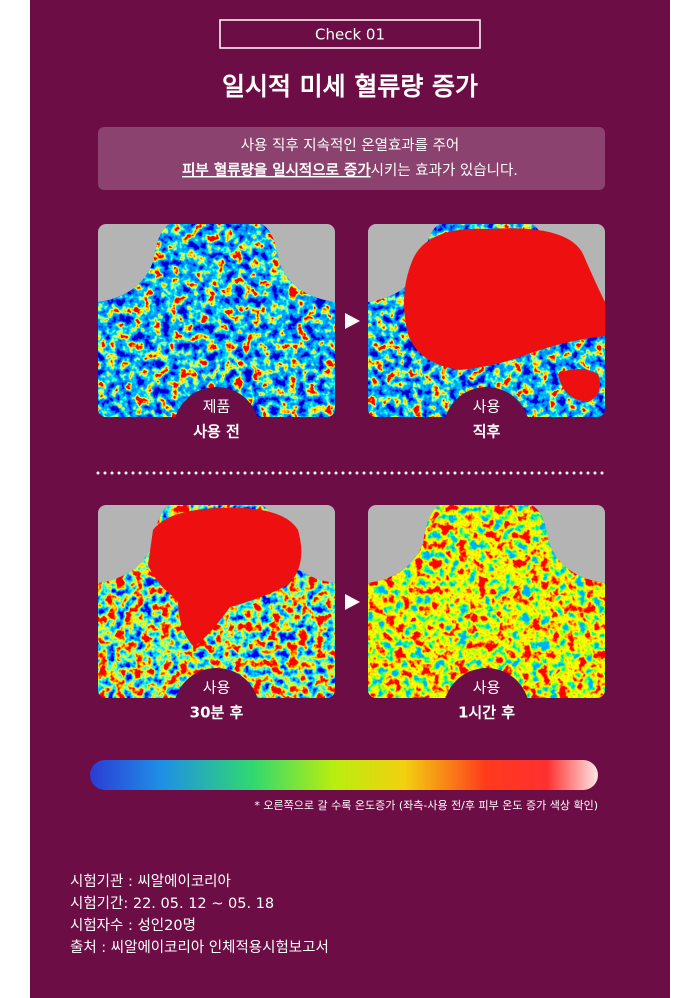  What do you see at coordinates (133, 925) in the screenshot?
I see `info-line: 시험자수 : 성인20명` at bounding box center [133, 925].